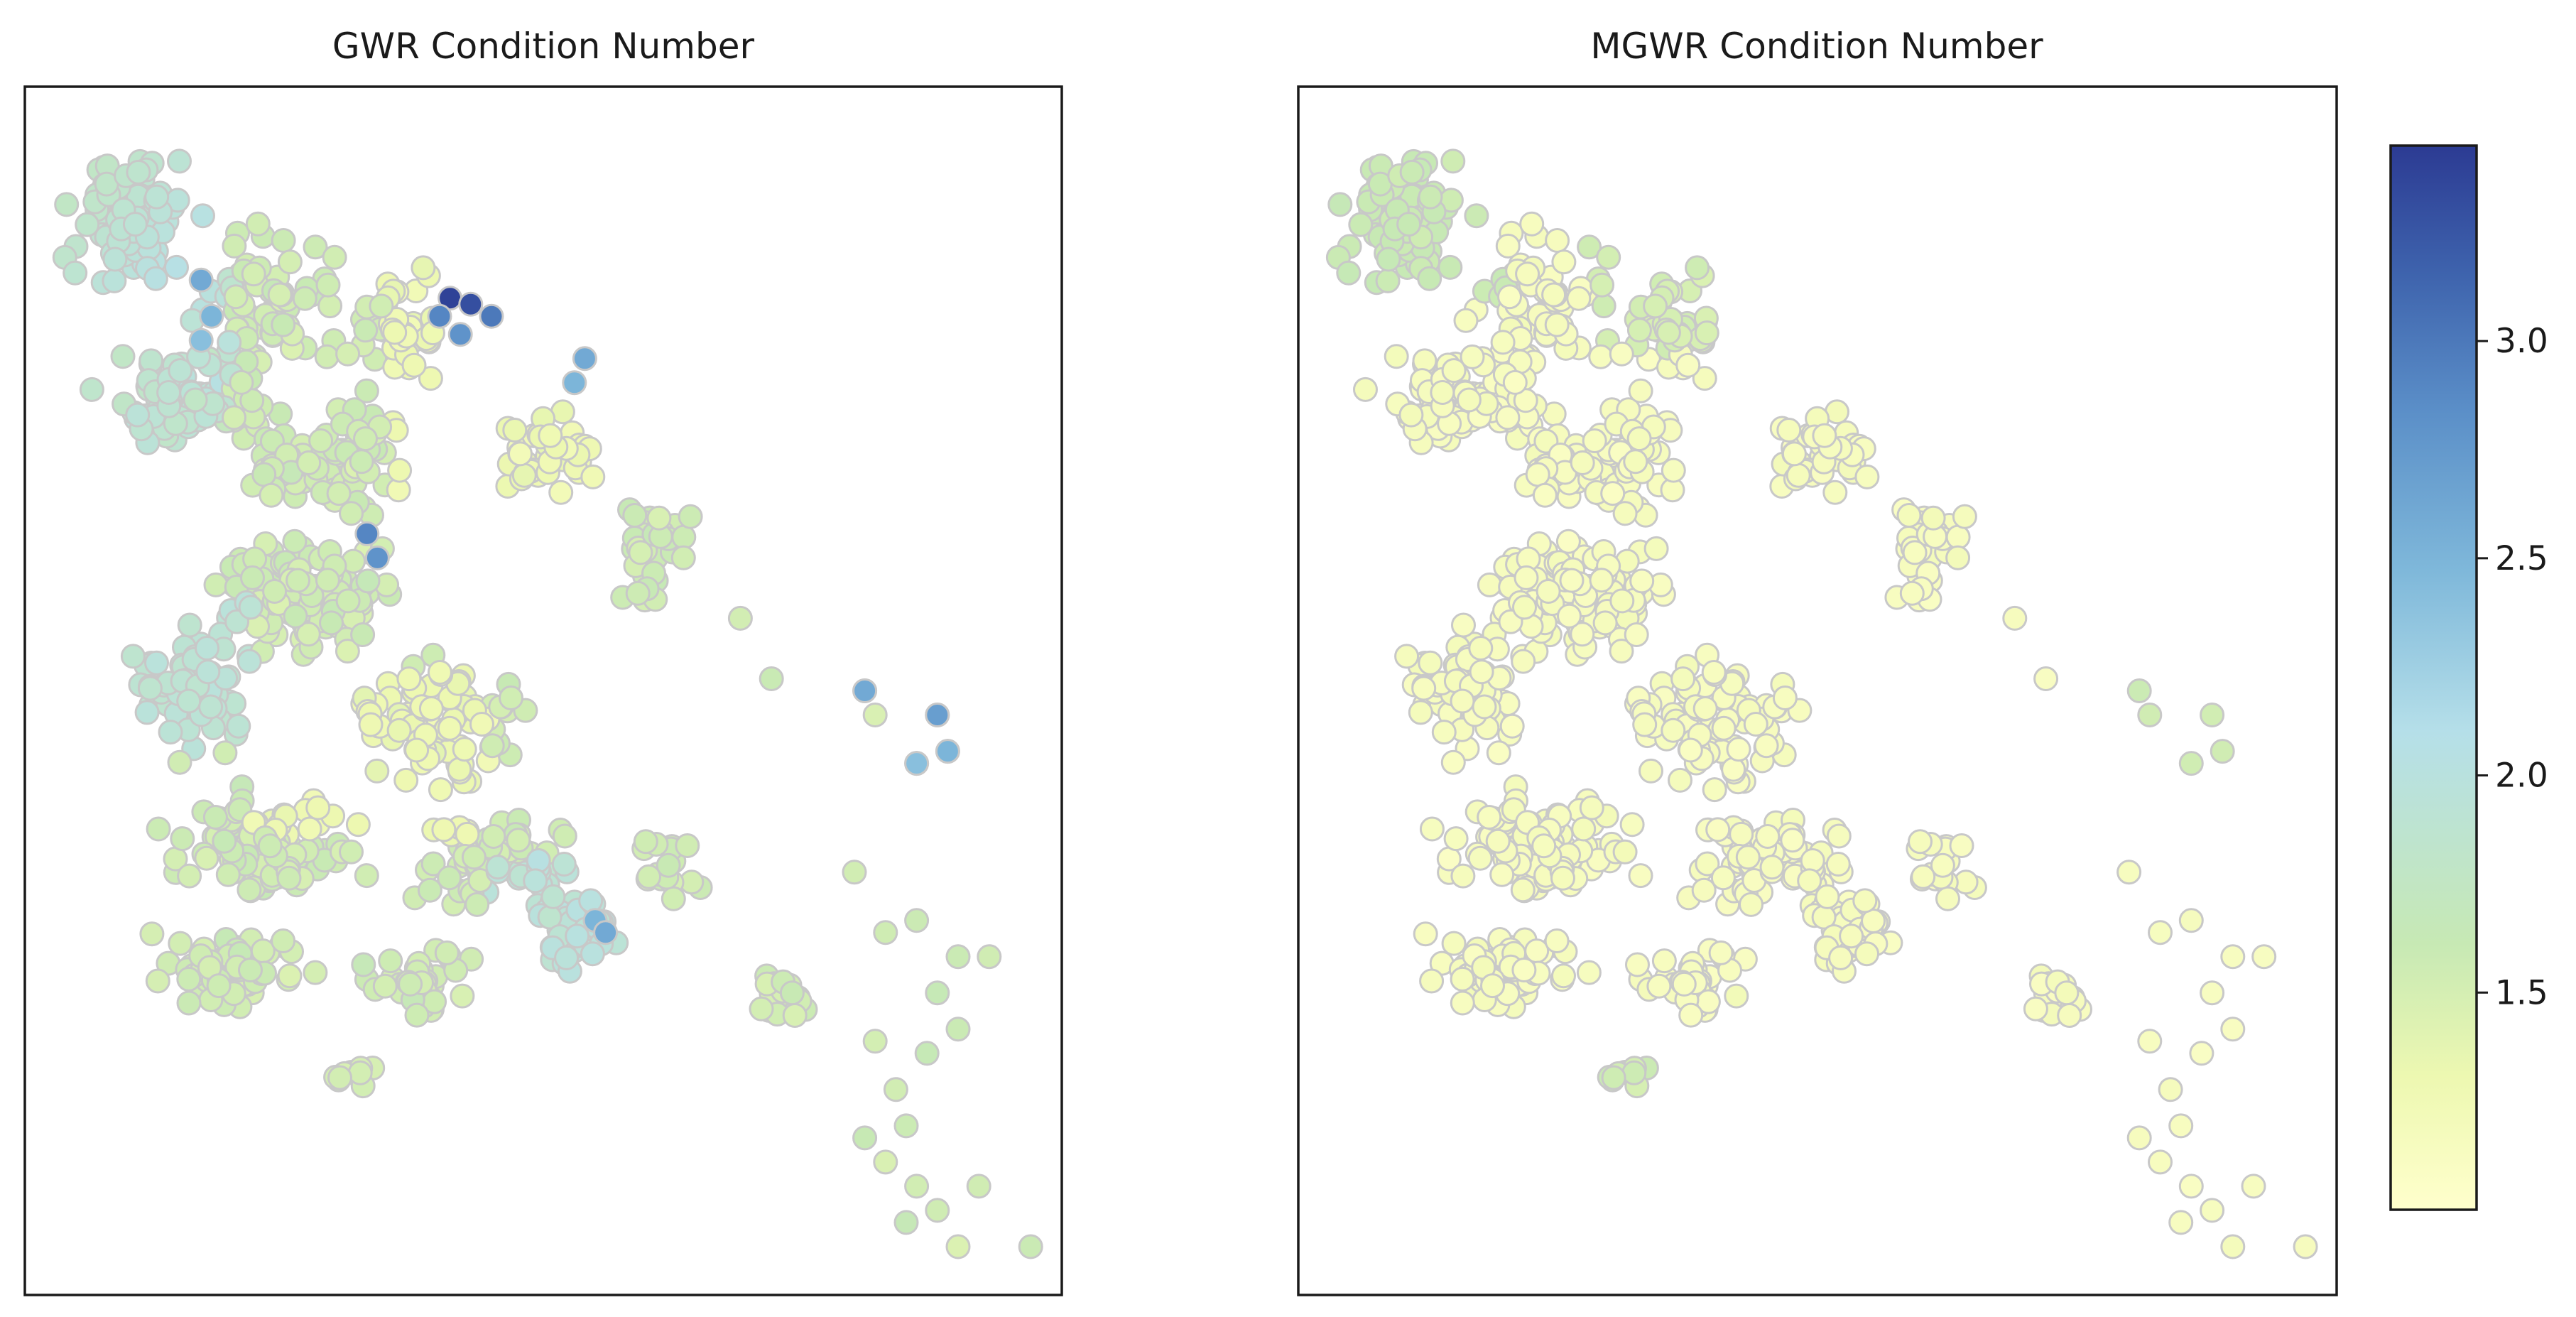  What do you see at coordinates (2522, 341) in the screenshot?
I see `colorbar-tick-label: 3.0` at bounding box center [2522, 341].